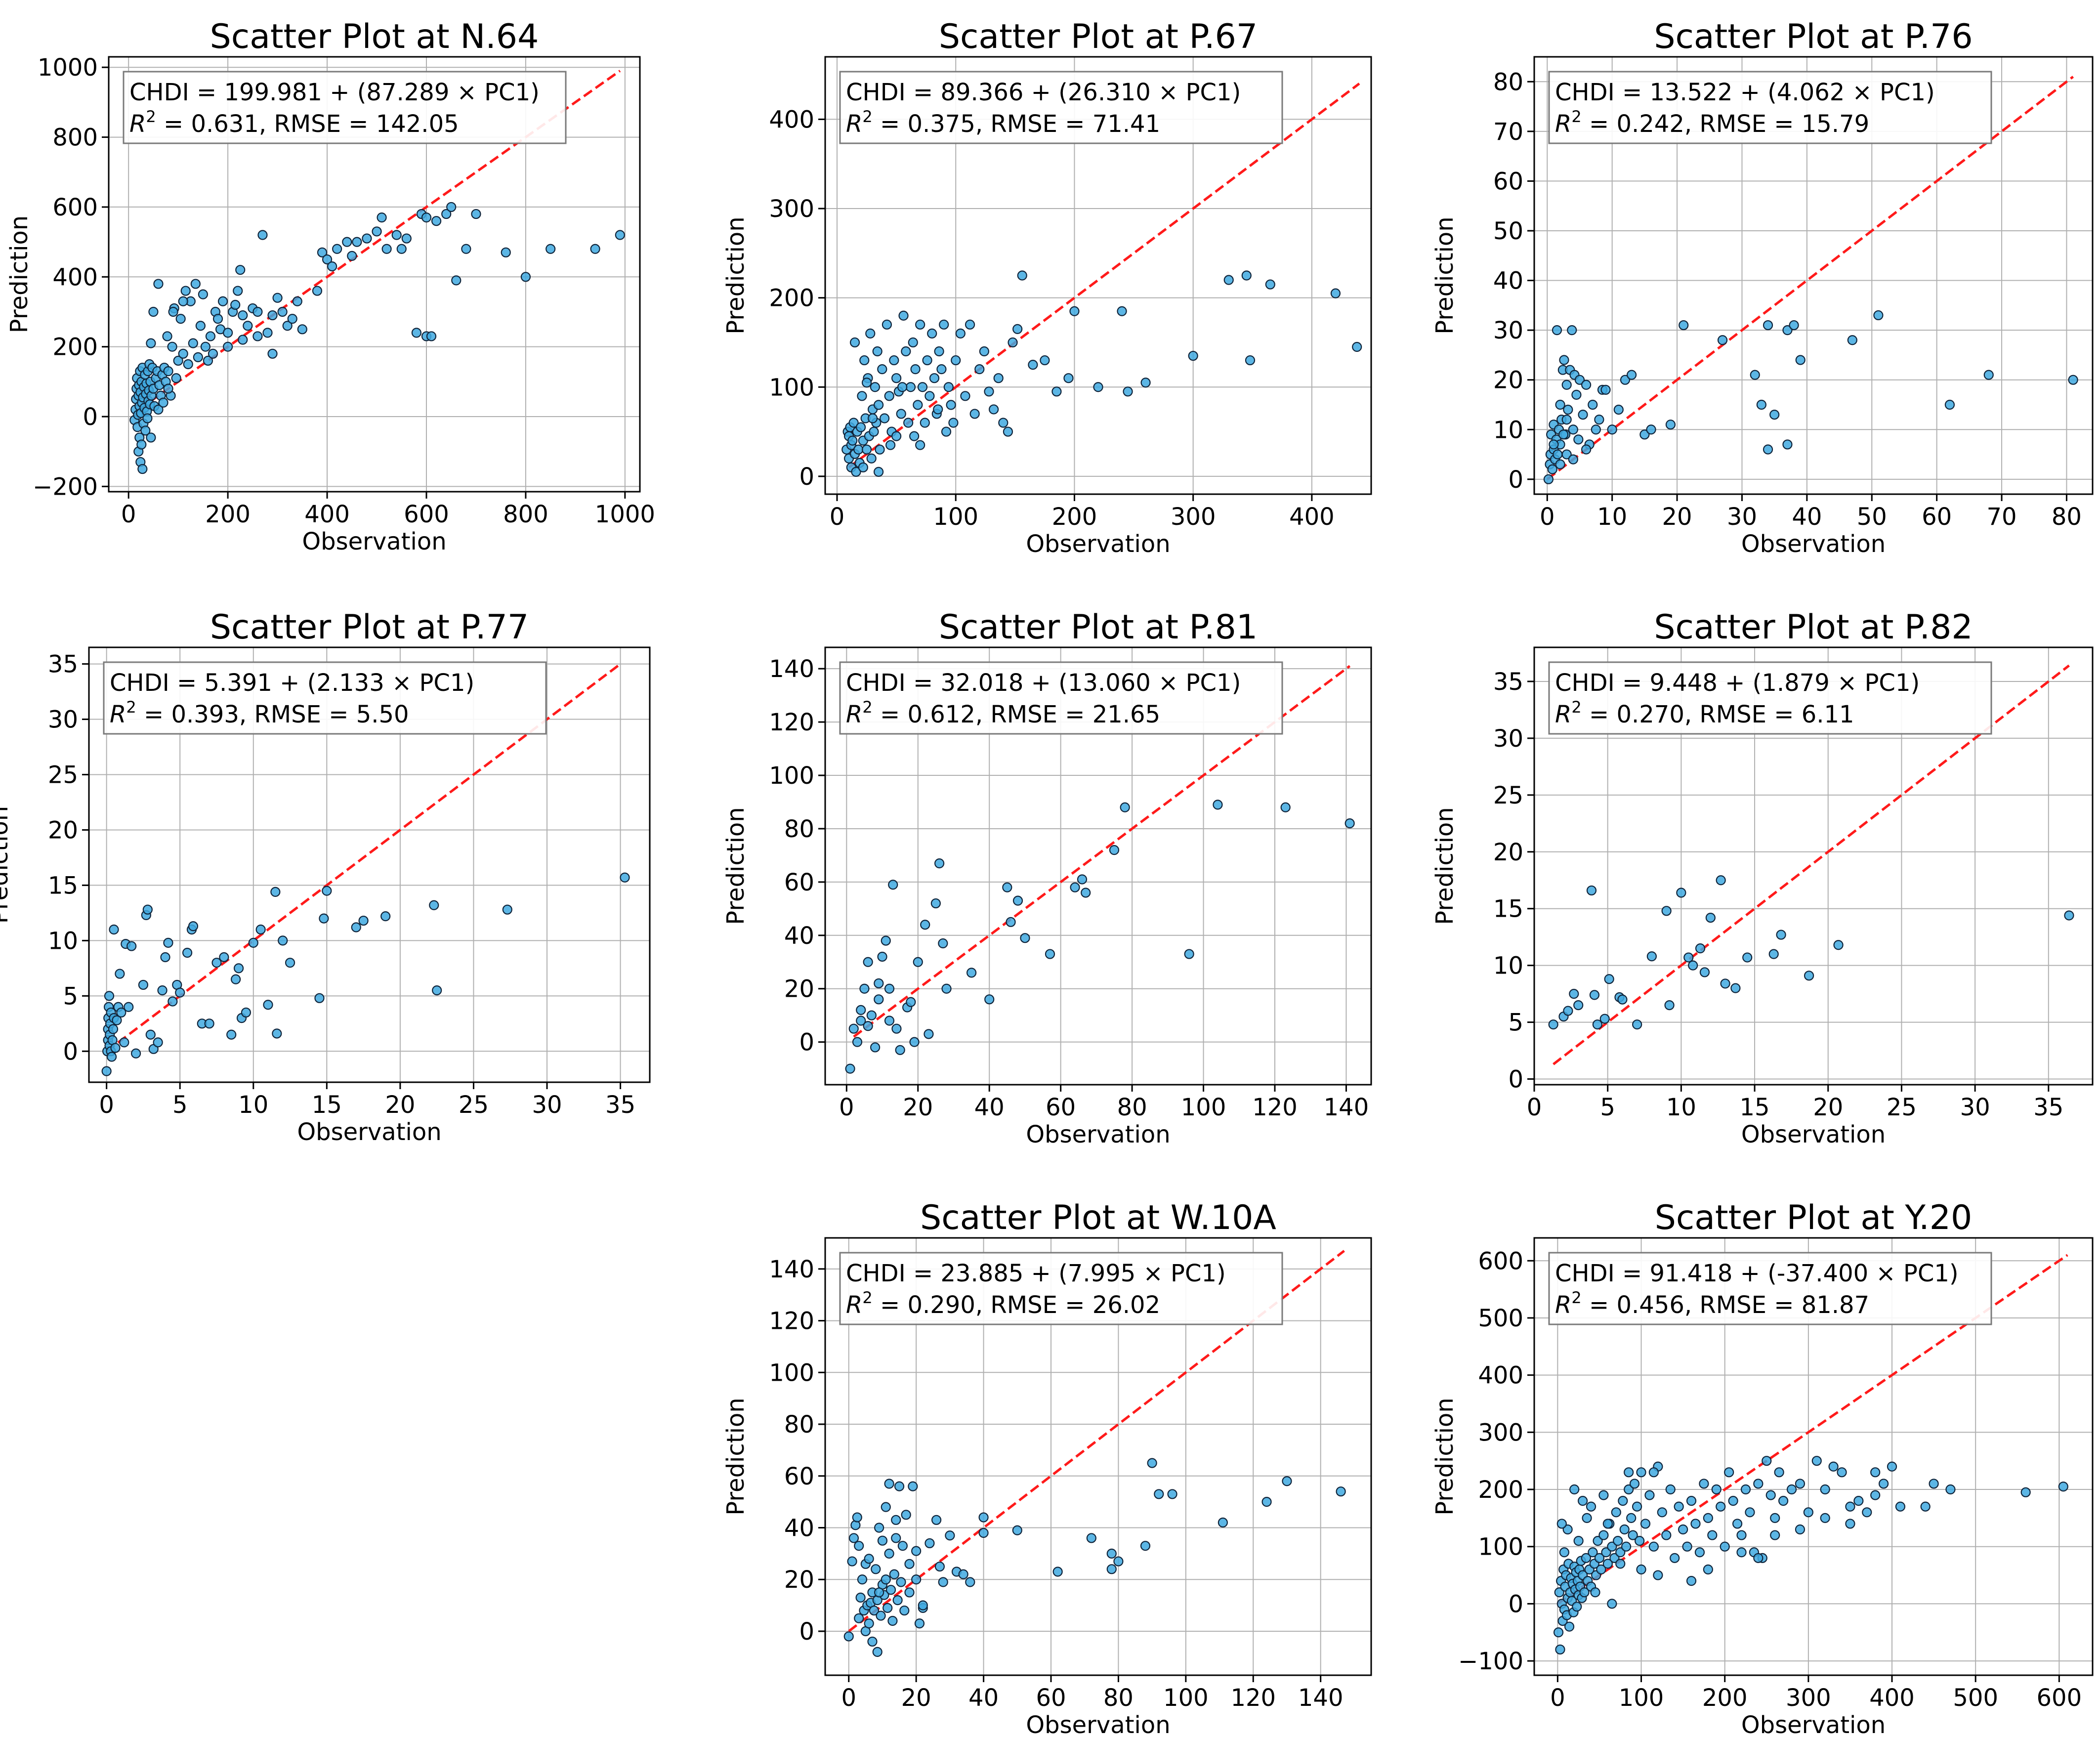  Describe the element at coordinates (1515, 1023) in the screenshot. I see `y-tick-label: 5` at that location.